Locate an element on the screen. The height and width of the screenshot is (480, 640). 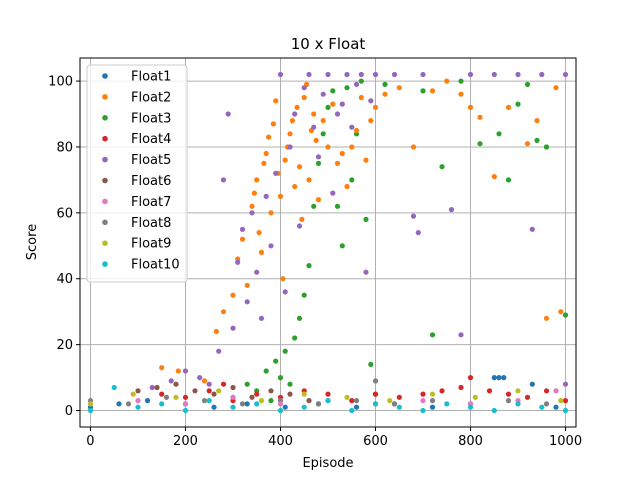
y-tick-label: 0 is located at coordinates (69, 411).